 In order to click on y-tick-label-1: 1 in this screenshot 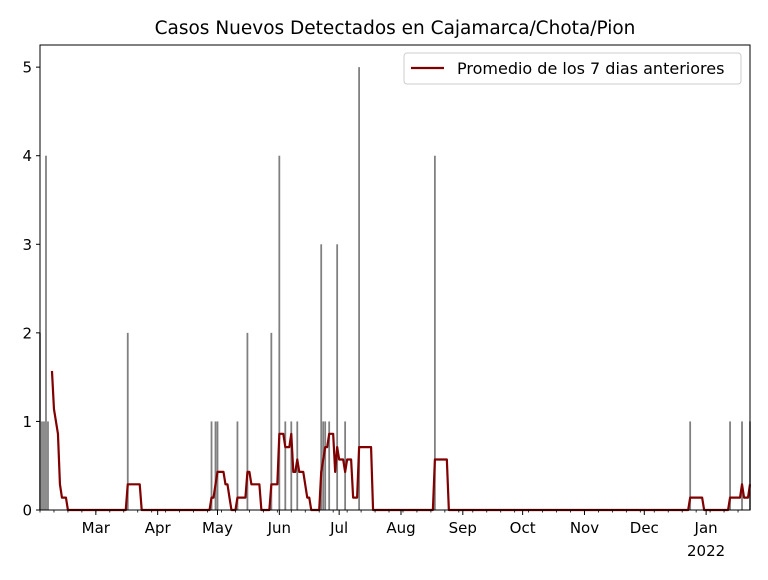, I will do `click(27, 422)`.